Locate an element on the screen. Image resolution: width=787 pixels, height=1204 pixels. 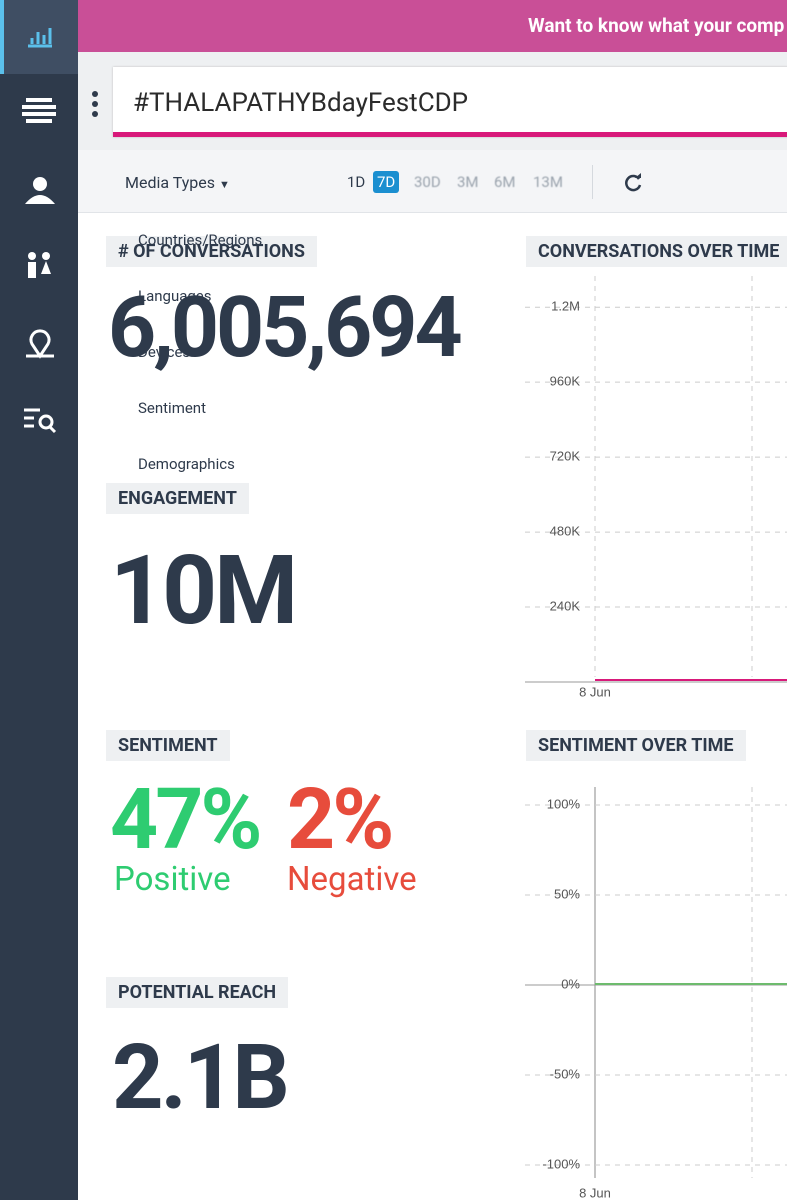
conversations-value: 6,005,694 is located at coordinates (285, 327).